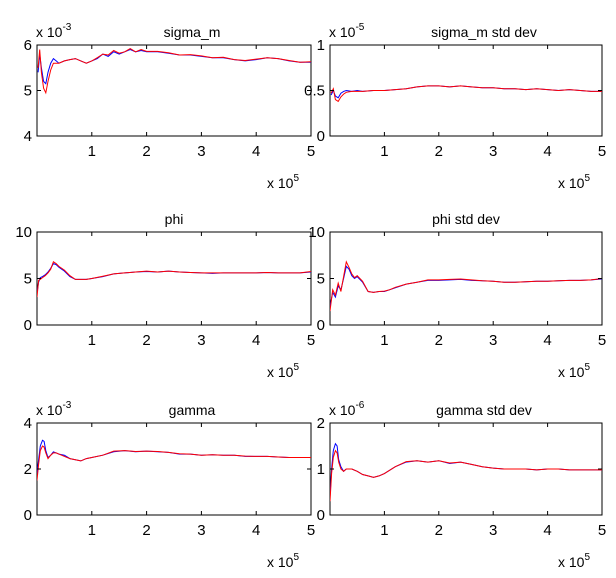 This screenshot has width=616, height=578. What do you see at coordinates (28, 45) in the screenshot?
I see `y-tick-label: 6` at bounding box center [28, 45].